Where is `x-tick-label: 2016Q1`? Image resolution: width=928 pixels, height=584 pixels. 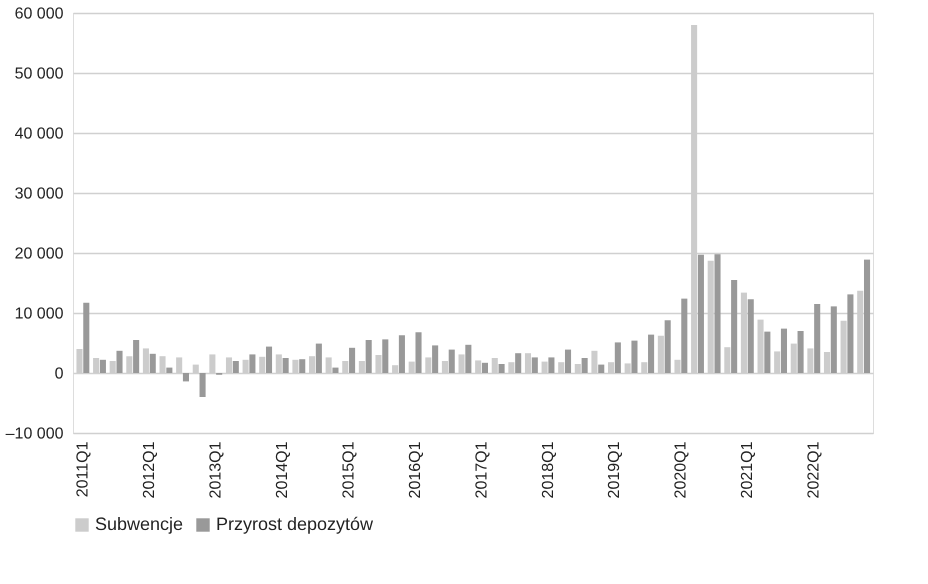
x-tick-label: 2016Q1 is located at coordinates (415, 469).